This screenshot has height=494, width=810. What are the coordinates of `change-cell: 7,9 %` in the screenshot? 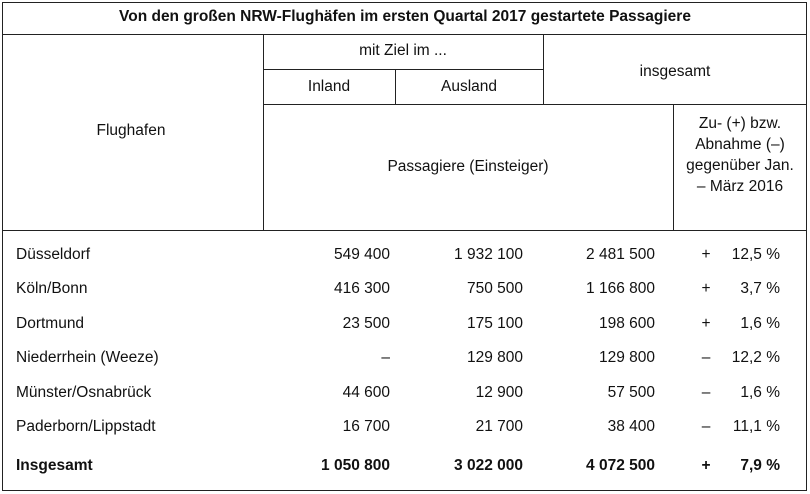 It's located at (760, 465).